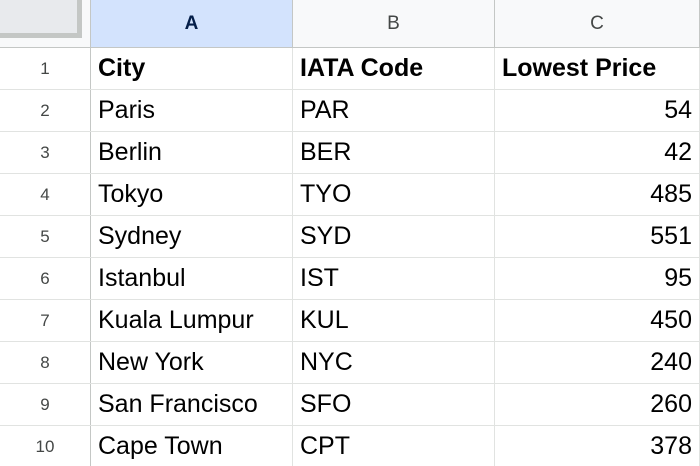  I want to click on cell-c7: 450, so click(597, 320).